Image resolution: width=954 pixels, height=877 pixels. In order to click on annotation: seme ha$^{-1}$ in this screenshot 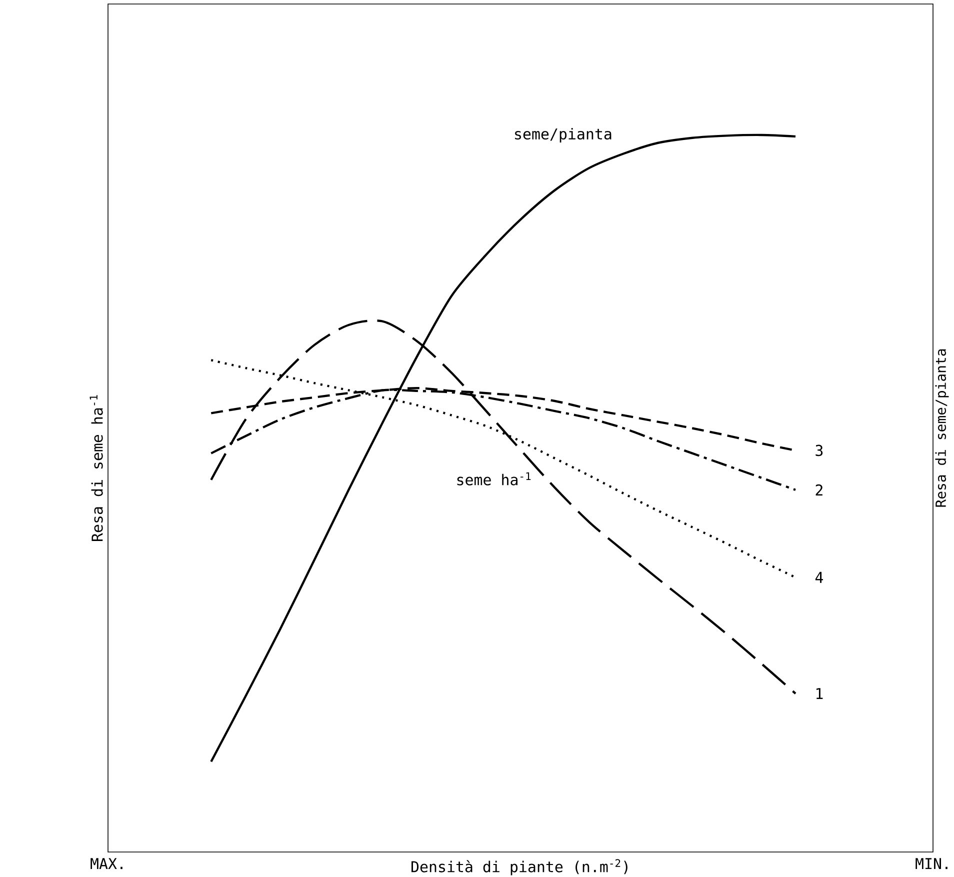, I will do `click(494, 479)`.